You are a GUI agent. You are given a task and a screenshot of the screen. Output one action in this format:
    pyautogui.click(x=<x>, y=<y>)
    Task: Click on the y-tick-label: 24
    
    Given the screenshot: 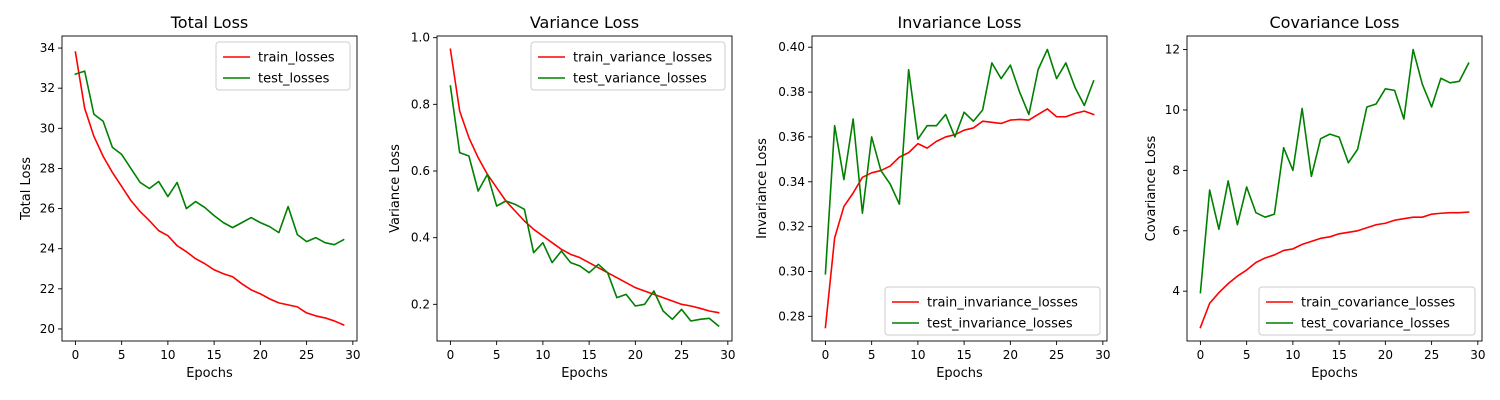 What is the action you would take?
    pyautogui.click(x=47, y=249)
    